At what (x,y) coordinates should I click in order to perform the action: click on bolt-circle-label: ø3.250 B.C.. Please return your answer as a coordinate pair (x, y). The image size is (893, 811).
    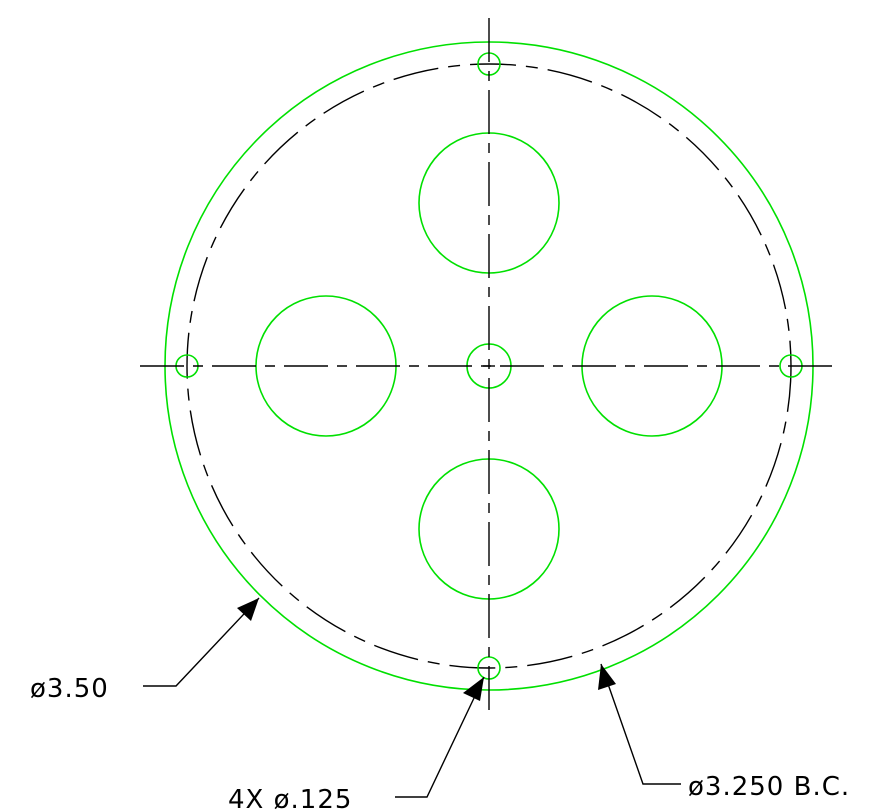
    Looking at the image, I should click on (769, 787).